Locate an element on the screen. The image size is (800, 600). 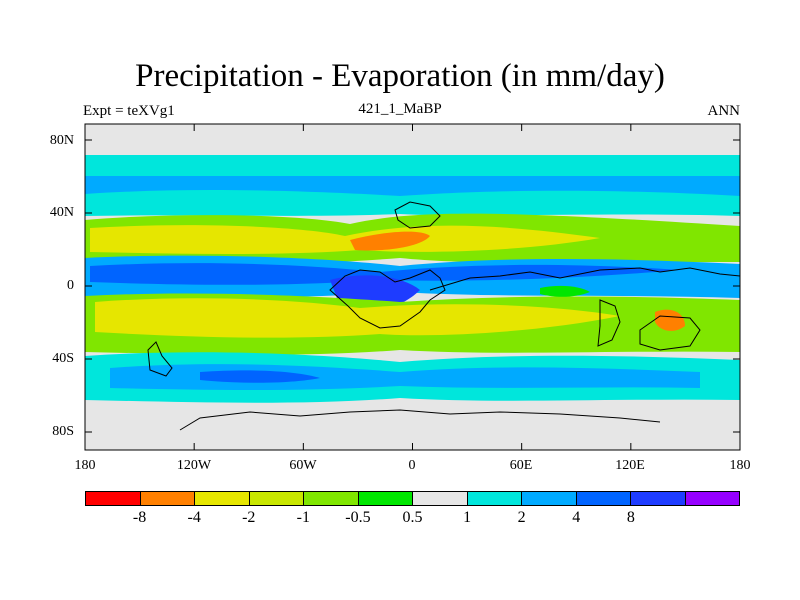
colorbar-label: 0.5 is located at coordinates (412, 517).